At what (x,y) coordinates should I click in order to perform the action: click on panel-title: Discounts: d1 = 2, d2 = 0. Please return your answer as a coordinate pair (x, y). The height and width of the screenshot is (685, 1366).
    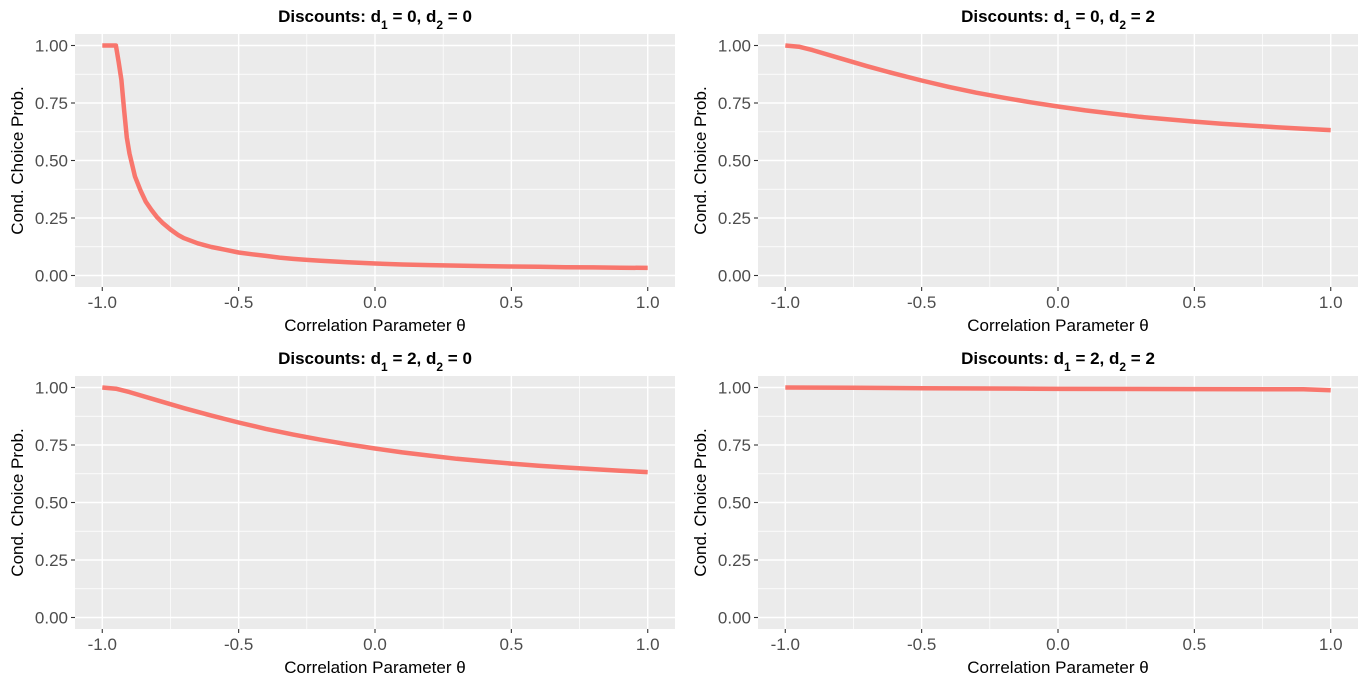
    Looking at the image, I should click on (375, 361).